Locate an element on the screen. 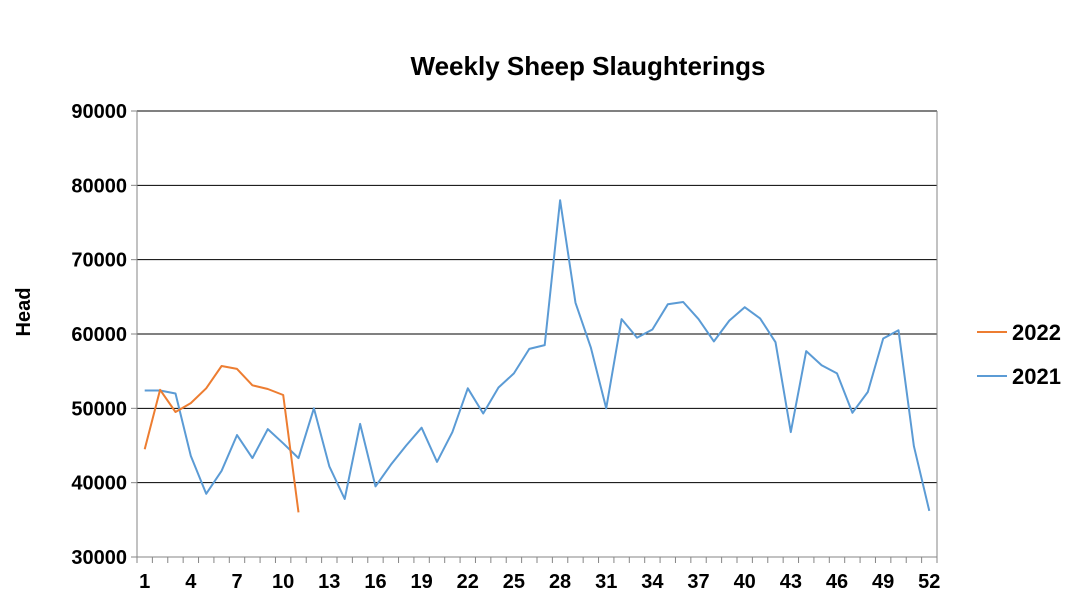 Image resolution: width=1077 pixels, height=613 pixels. x-tick-label: 22 is located at coordinates (468, 582).